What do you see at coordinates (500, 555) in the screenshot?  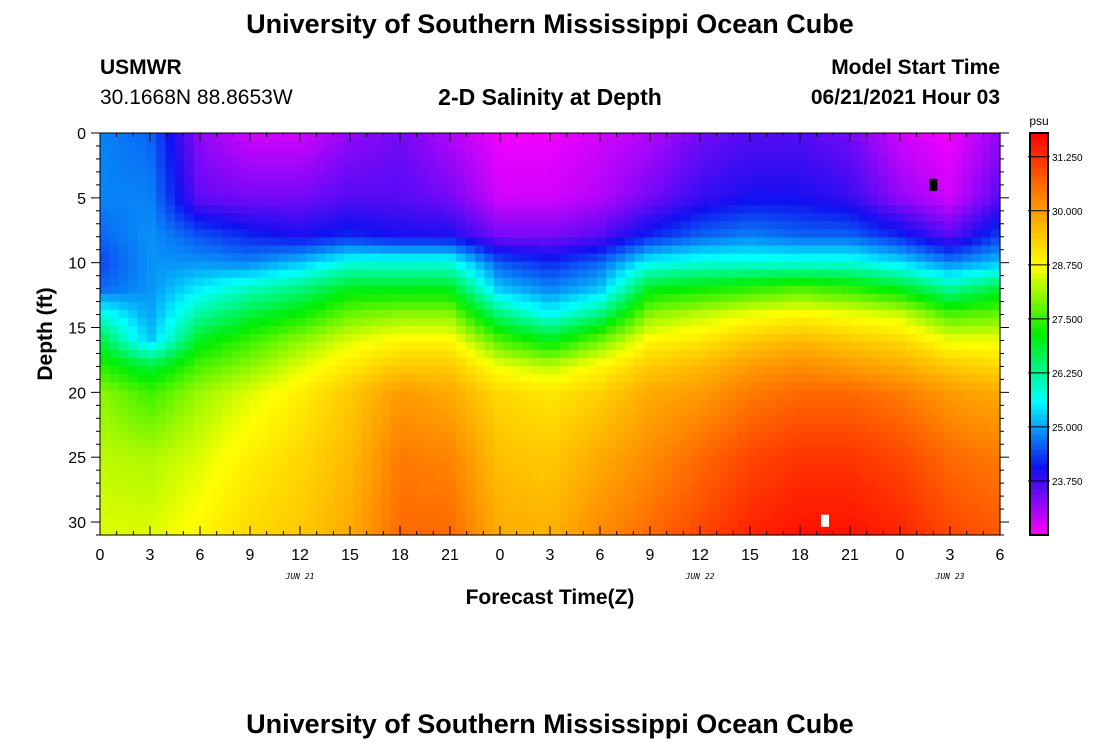 I see `x-tick-label: 0` at bounding box center [500, 555].